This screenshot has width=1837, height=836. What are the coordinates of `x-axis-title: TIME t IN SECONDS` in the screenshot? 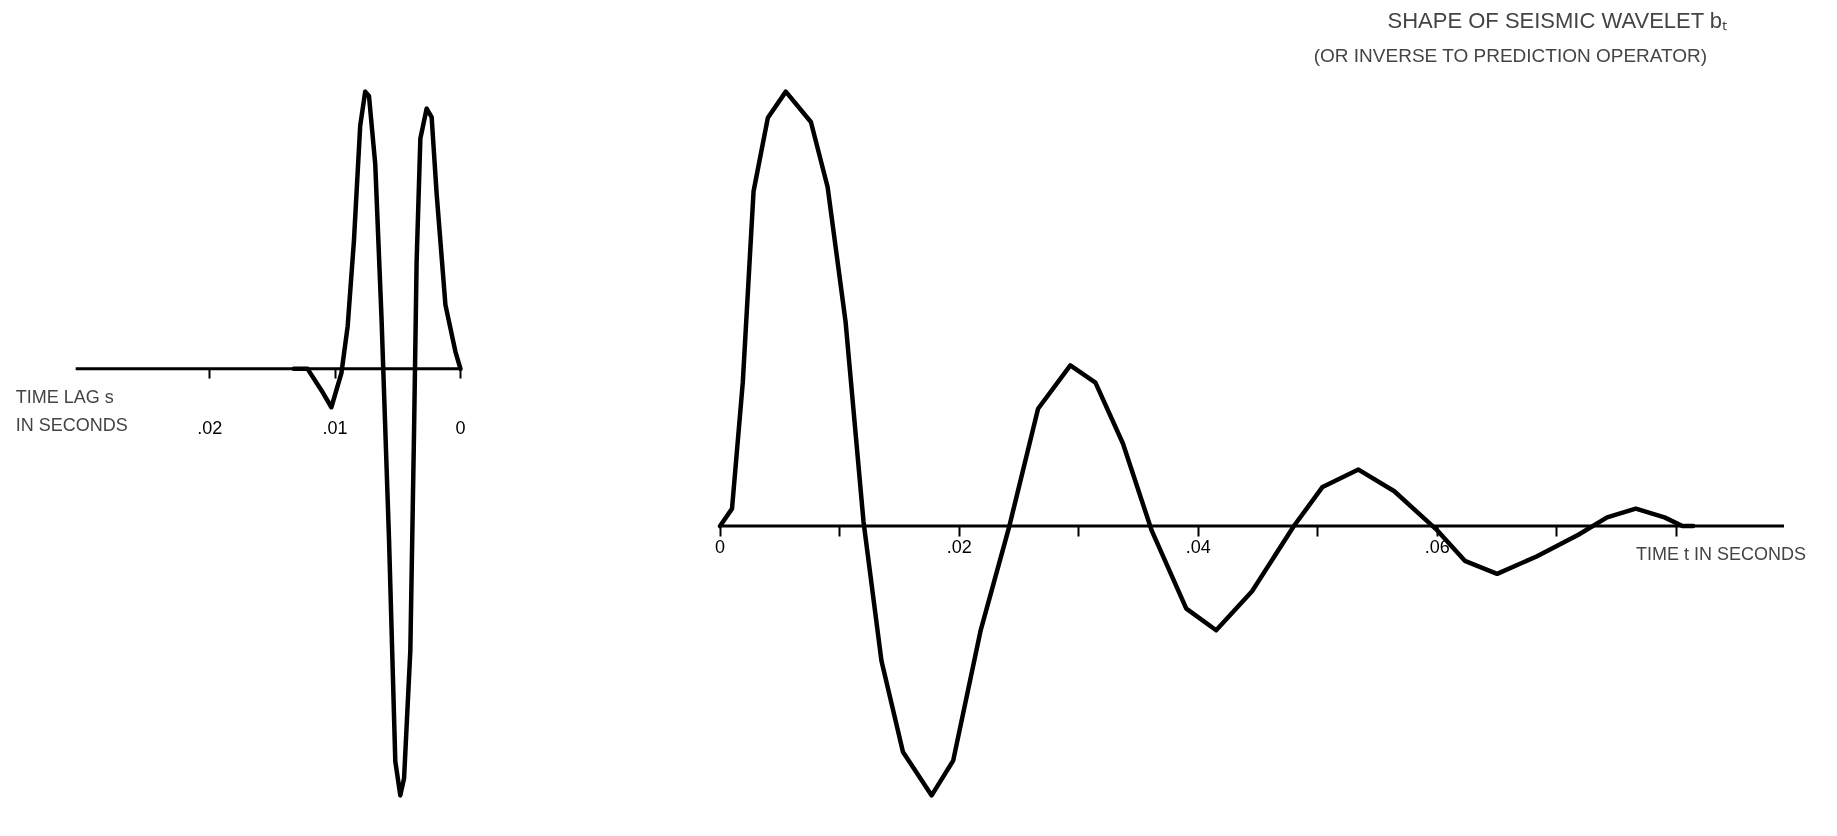 It's located at (1721, 554).